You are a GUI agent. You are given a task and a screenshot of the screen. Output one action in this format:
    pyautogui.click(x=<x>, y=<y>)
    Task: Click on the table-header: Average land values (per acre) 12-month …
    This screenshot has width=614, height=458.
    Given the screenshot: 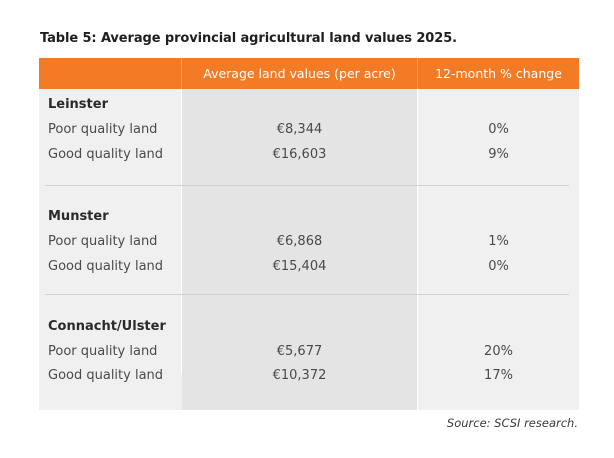 What is the action you would take?
    pyautogui.click(x=309, y=73)
    